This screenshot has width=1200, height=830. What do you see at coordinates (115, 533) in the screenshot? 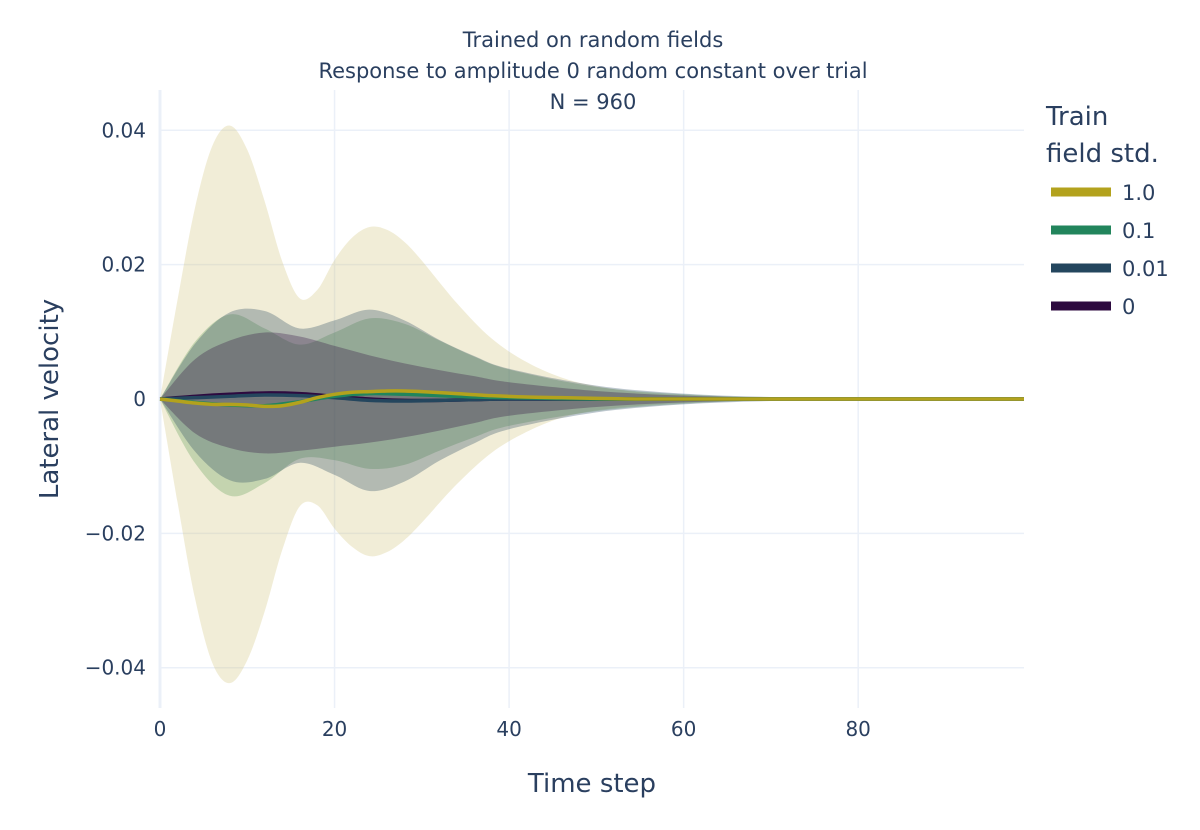
I see `y-tick-label: −0.02` at bounding box center [115, 533].